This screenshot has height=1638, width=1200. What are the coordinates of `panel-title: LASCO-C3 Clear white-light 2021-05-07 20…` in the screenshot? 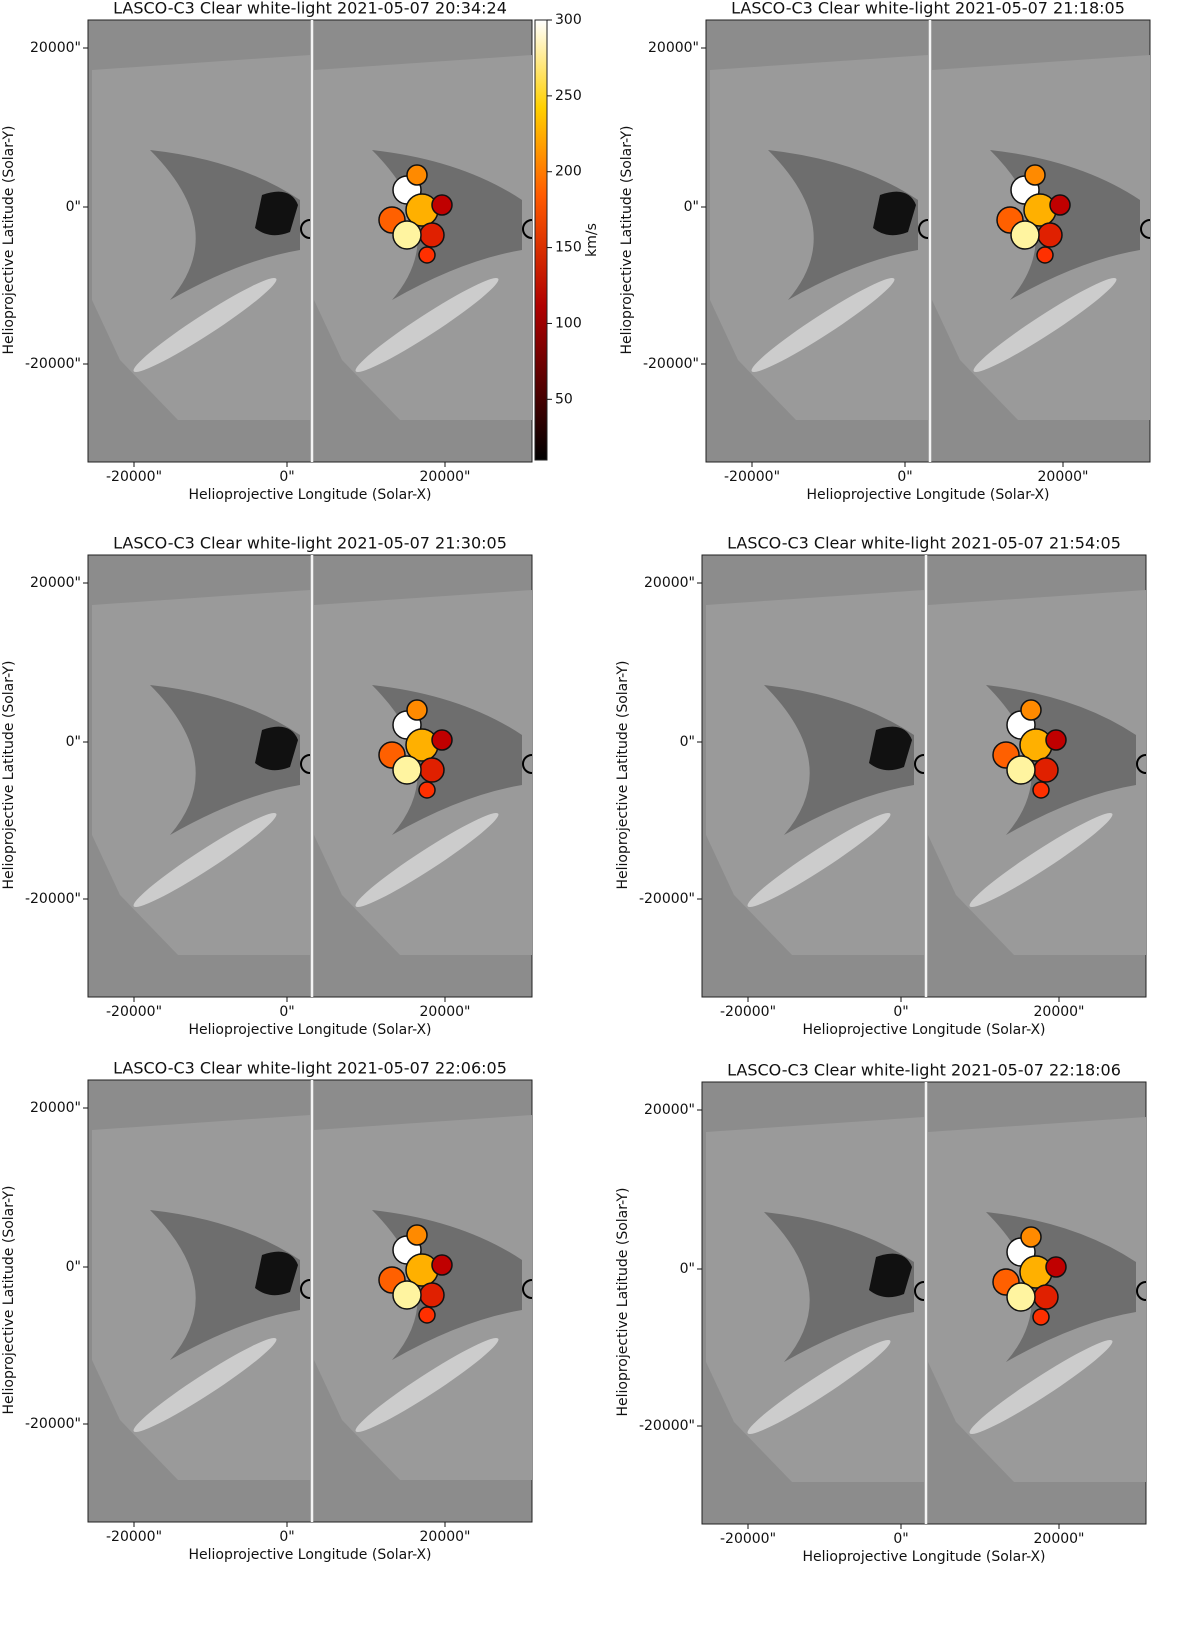 It's located at (310, 9).